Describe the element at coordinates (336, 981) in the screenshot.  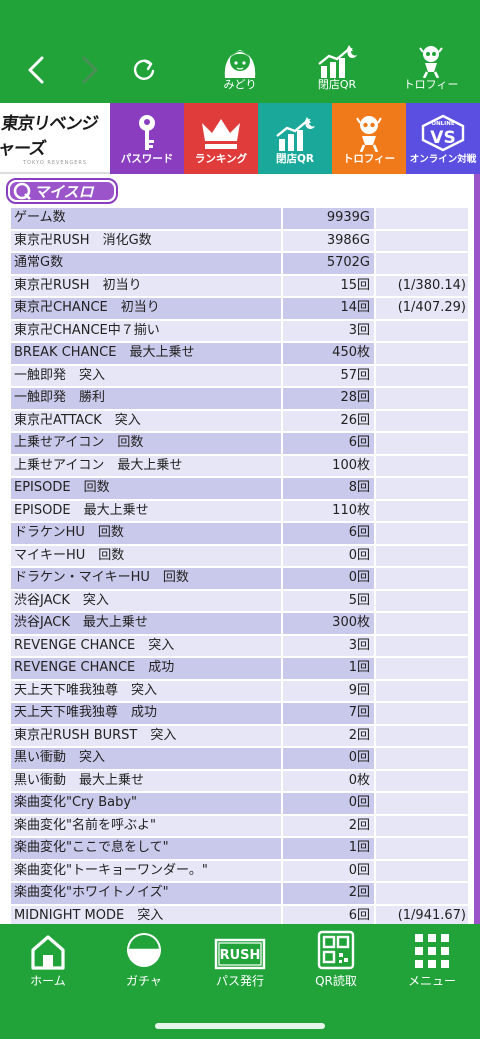
I see `tab-label: QR読取` at that location.